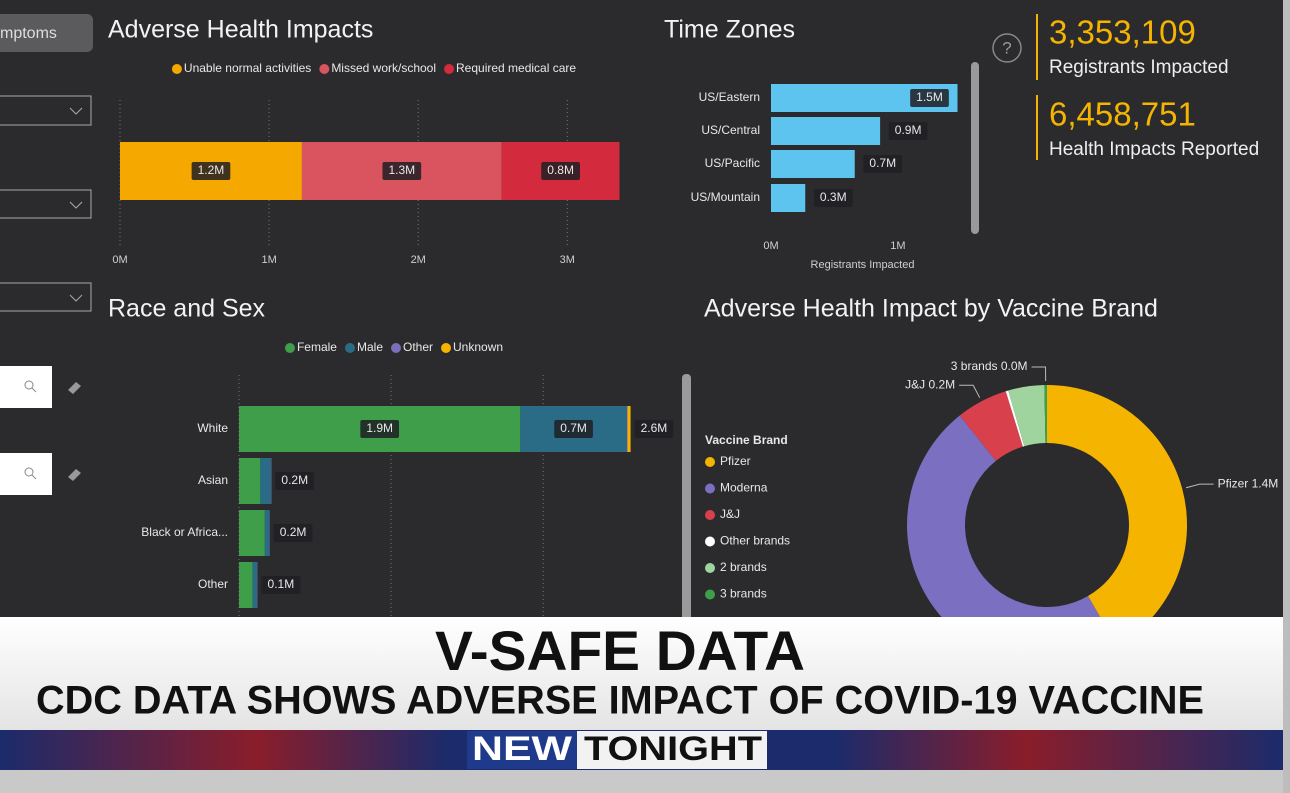 The width and height of the screenshot is (1290, 793). I want to click on slice-label: Pfizer 1.4M, so click(1248, 483).